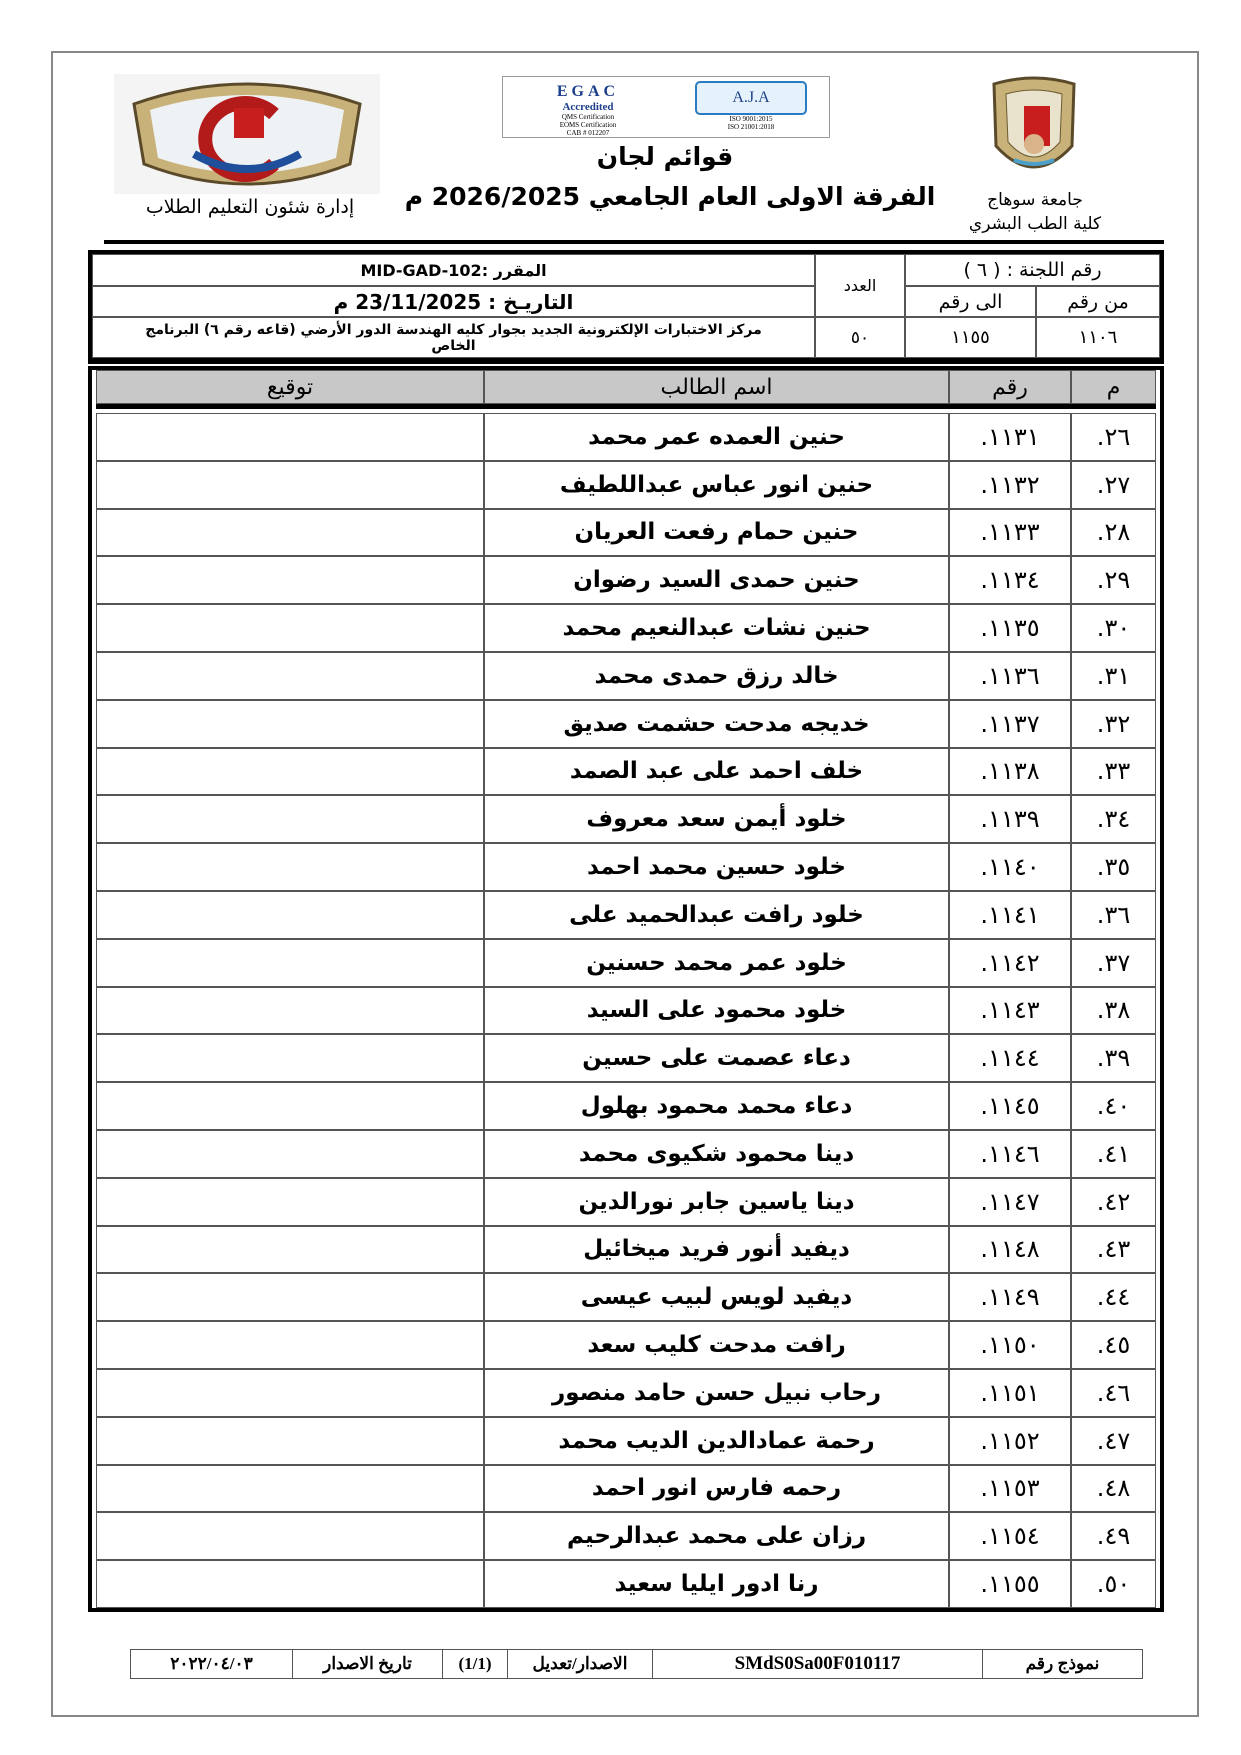  Describe the element at coordinates (1010, 723) in the screenshot. I see `student-number: ١١٣٧.` at that location.